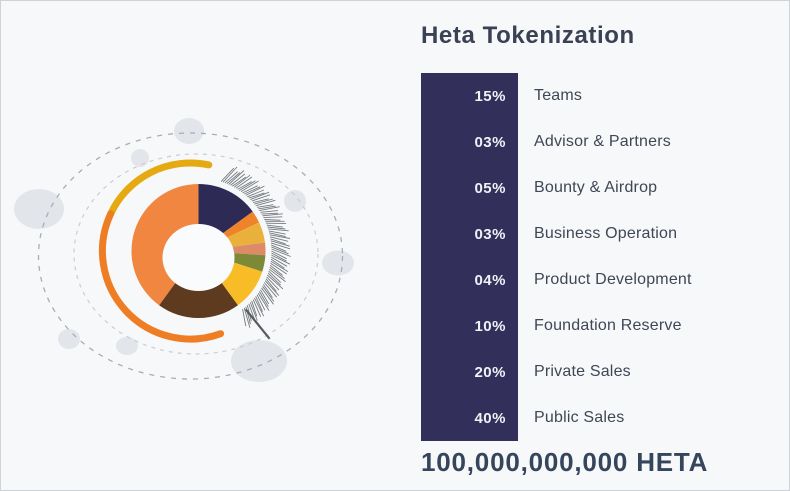 The height and width of the screenshot is (491, 790). What do you see at coordinates (490, 188) in the screenshot?
I see `legend-percent: 05%` at bounding box center [490, 188].